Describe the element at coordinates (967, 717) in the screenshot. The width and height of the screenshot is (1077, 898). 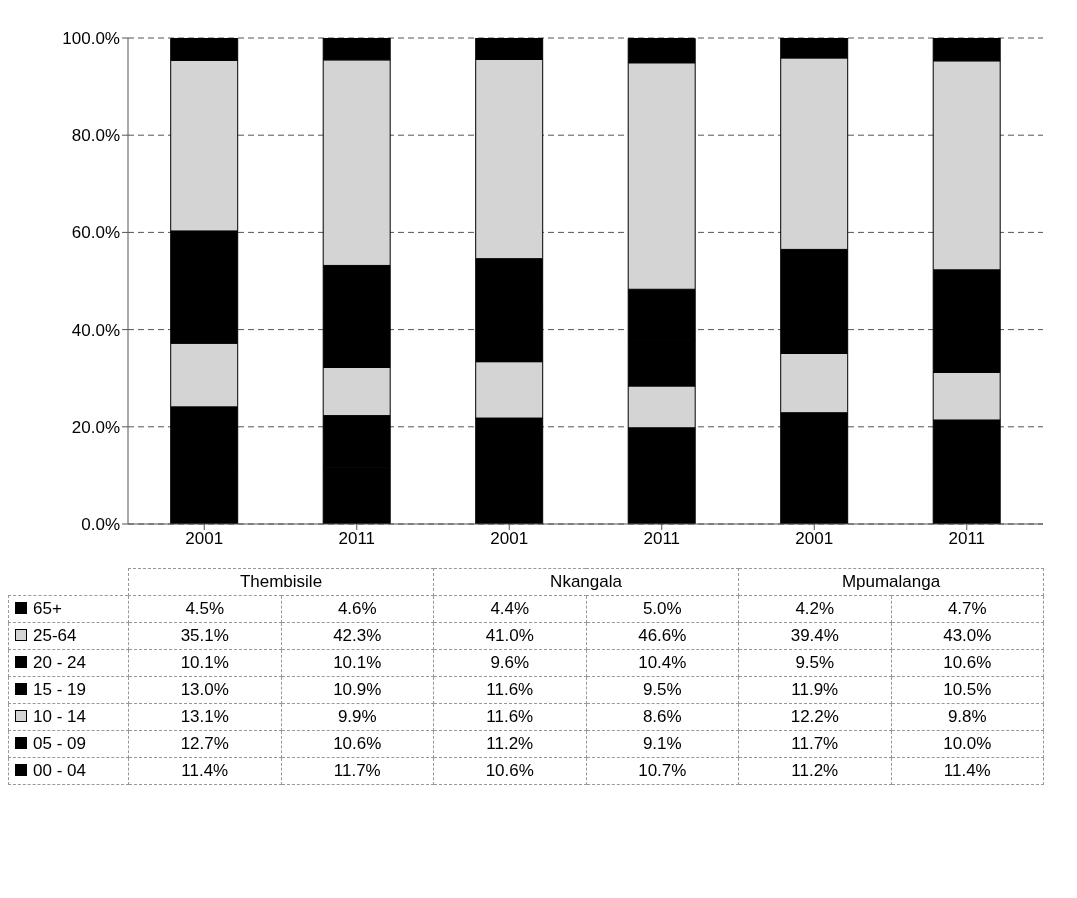
I see `data-label: 9.8%` at that location.